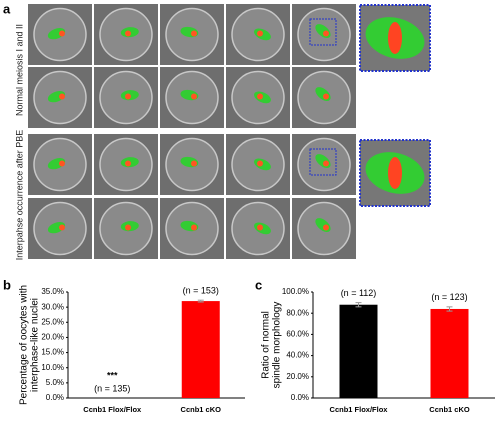 This screenshot has width=500, height=430. I want to click on panel-label: b, so click(7, 284).